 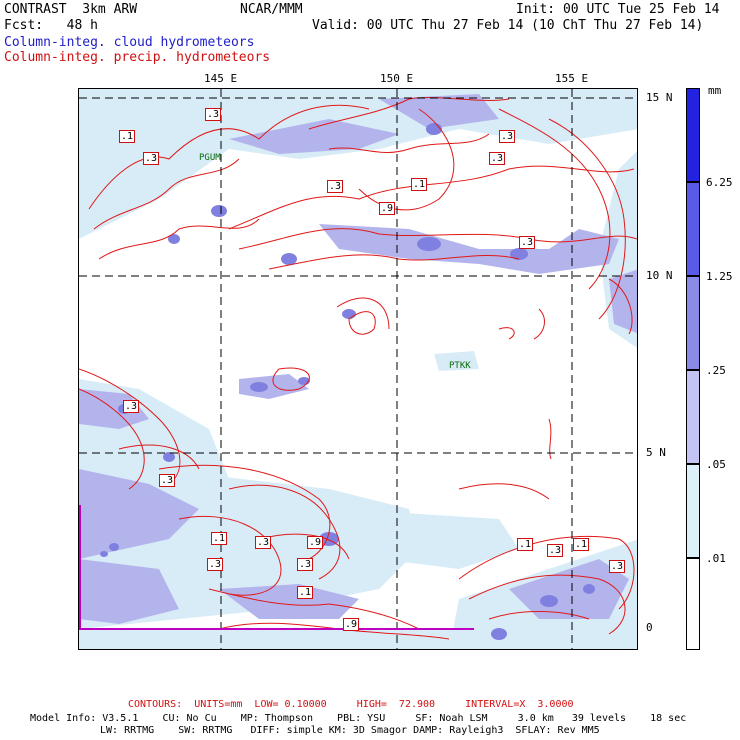 I want to click on colorbar-label-0-05: .05, so click(x=716, y=464).